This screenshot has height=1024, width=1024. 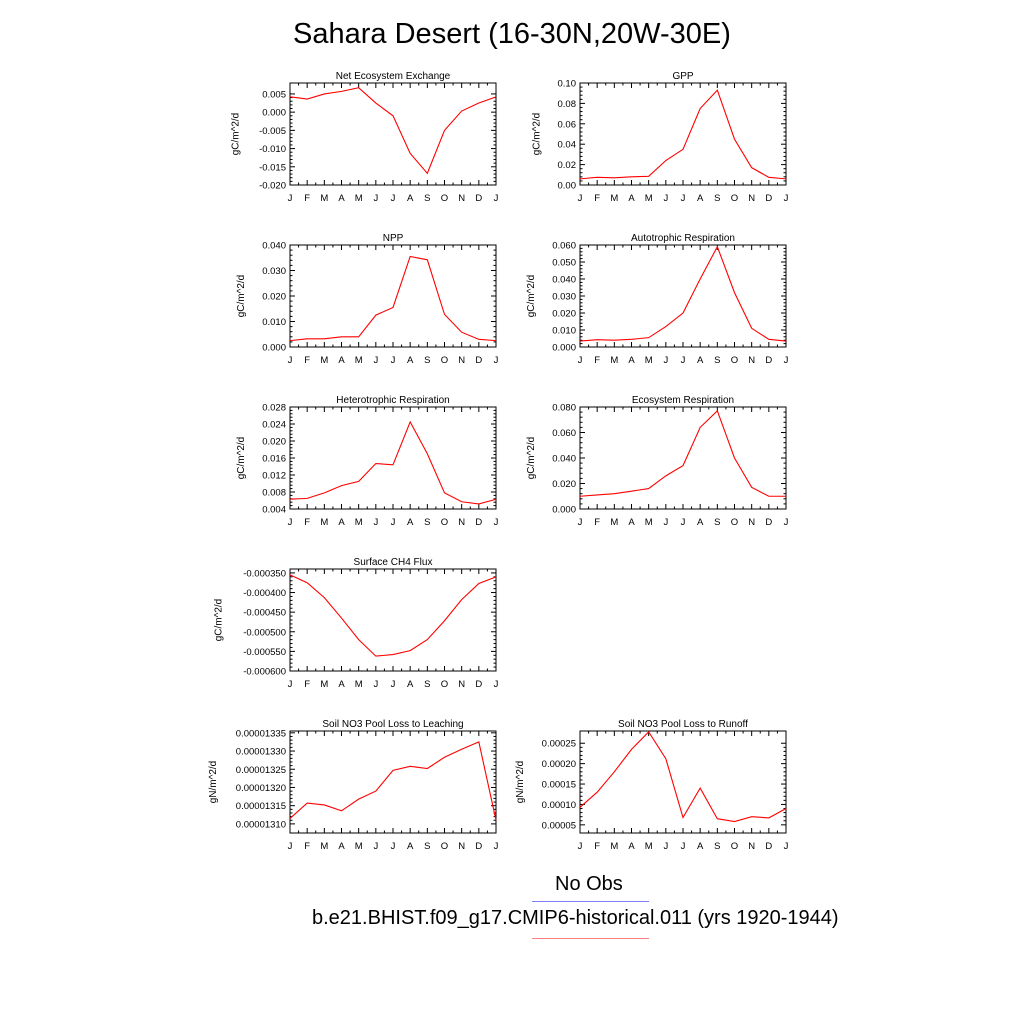 What do you see at coordinates (274, 425) in the screenshot?
I see `y-tick-label: 0.024` at bounding box center [274, 425].